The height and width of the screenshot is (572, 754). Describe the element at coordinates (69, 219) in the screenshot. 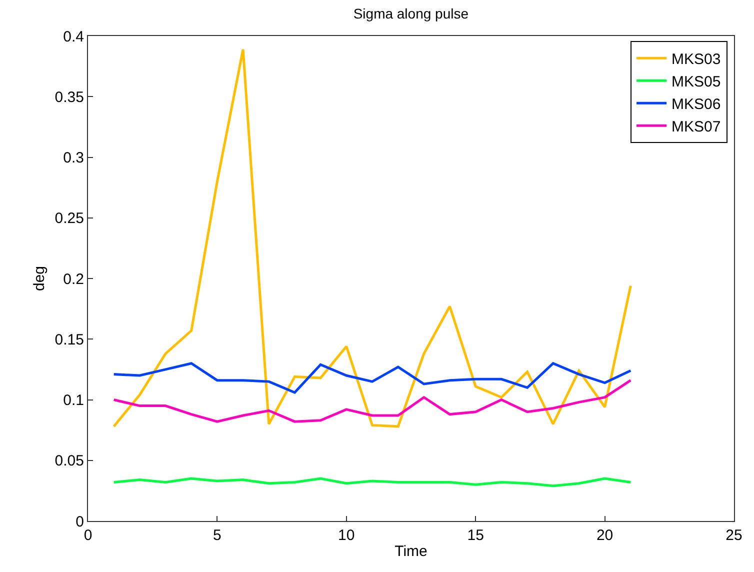

I see `y-tick-label: 0.25` at that location.